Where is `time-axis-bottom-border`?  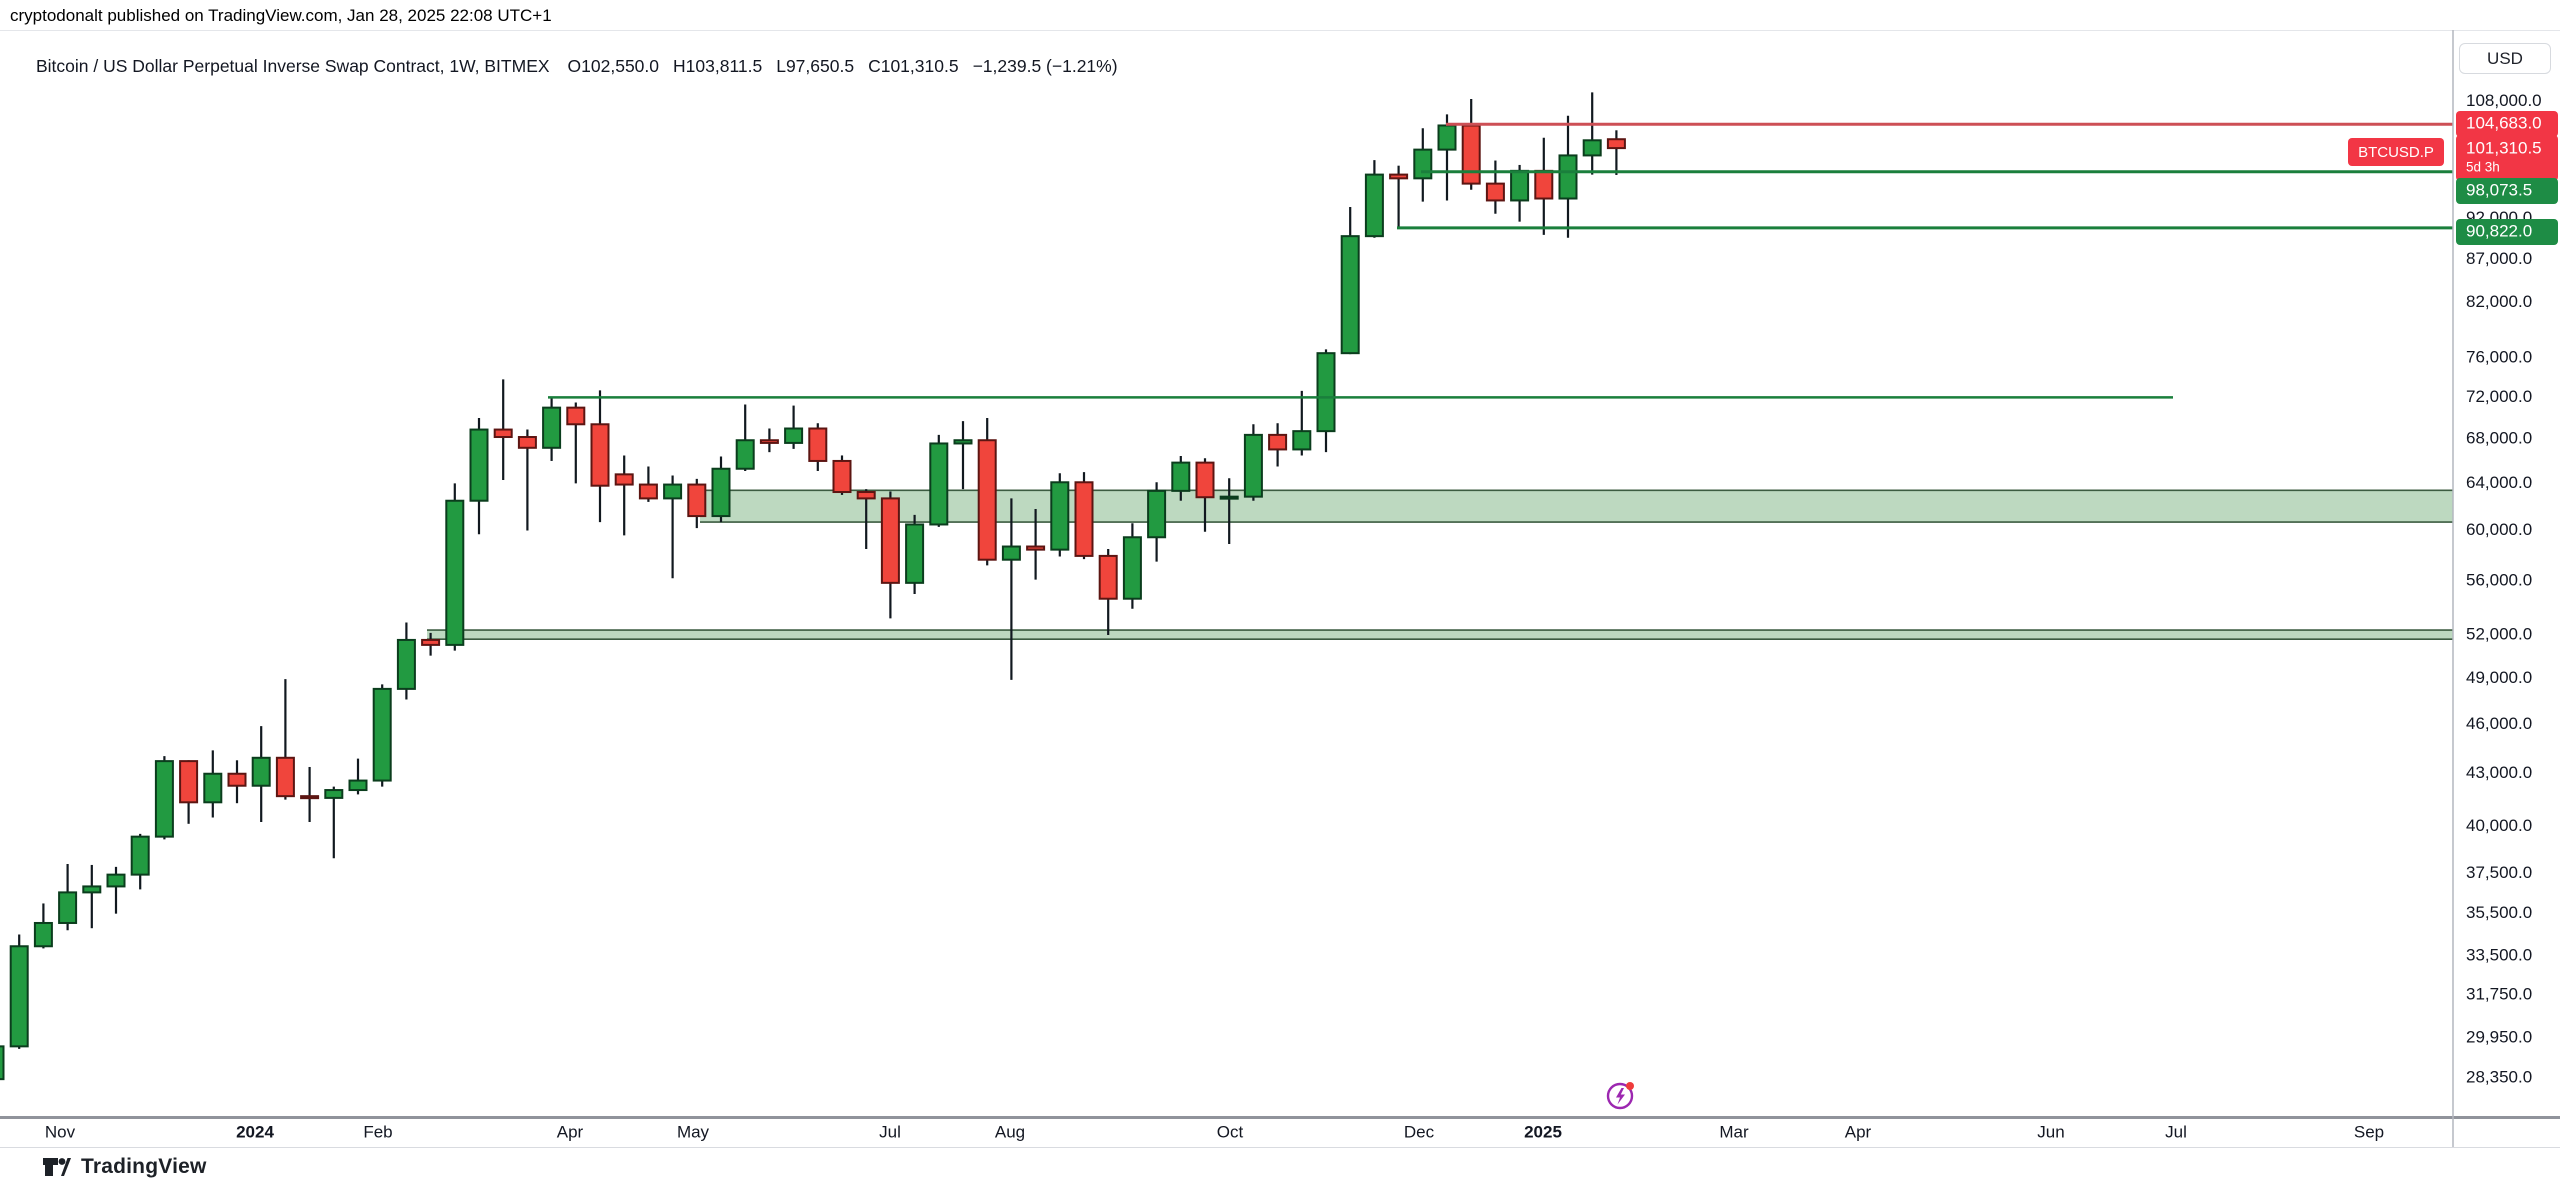 time-axis-bottom-border is located at coordinates (1280, 1147).